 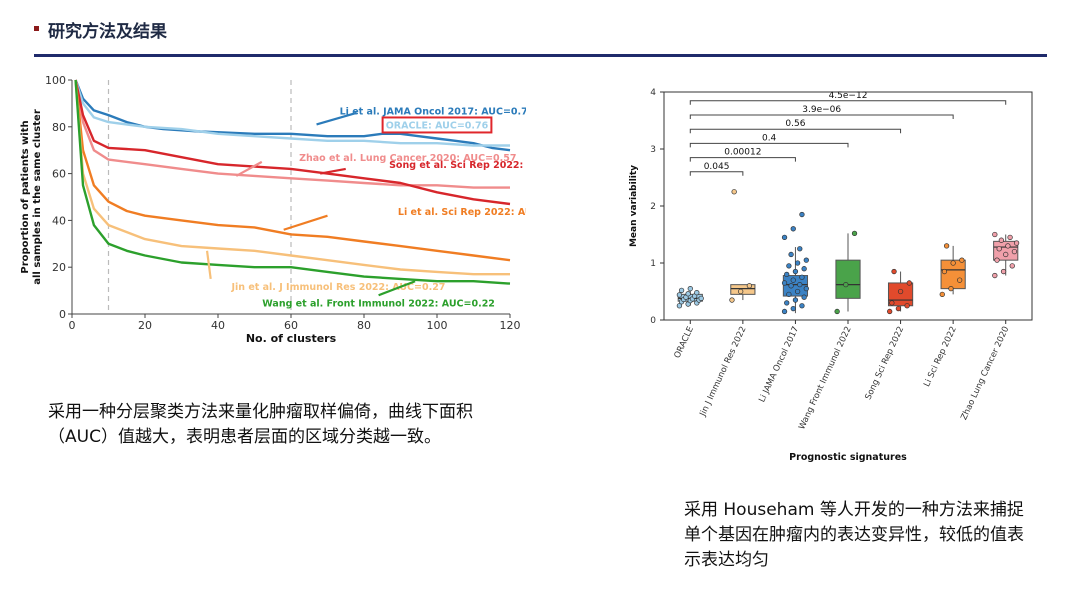 What do you see at coordinates (364, 325) in the screenshot?
I see `x-tick-label: 80` at bounding box center [364, 325].